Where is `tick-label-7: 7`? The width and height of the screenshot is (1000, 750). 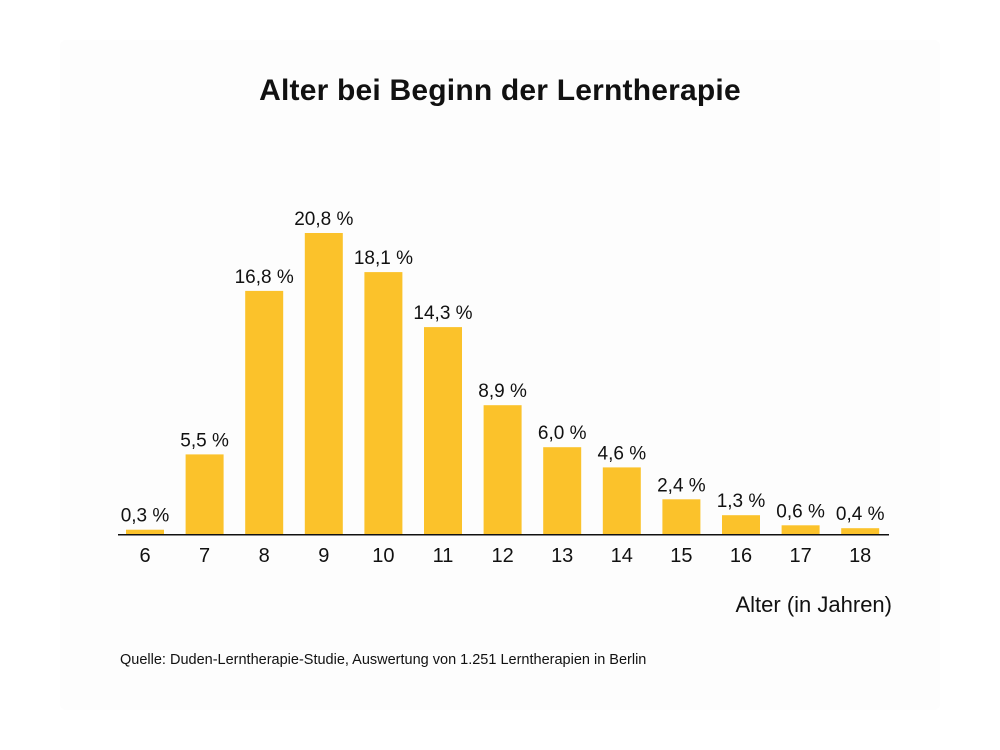 tick-label-7: 7 is located at coordinates (204, 556).